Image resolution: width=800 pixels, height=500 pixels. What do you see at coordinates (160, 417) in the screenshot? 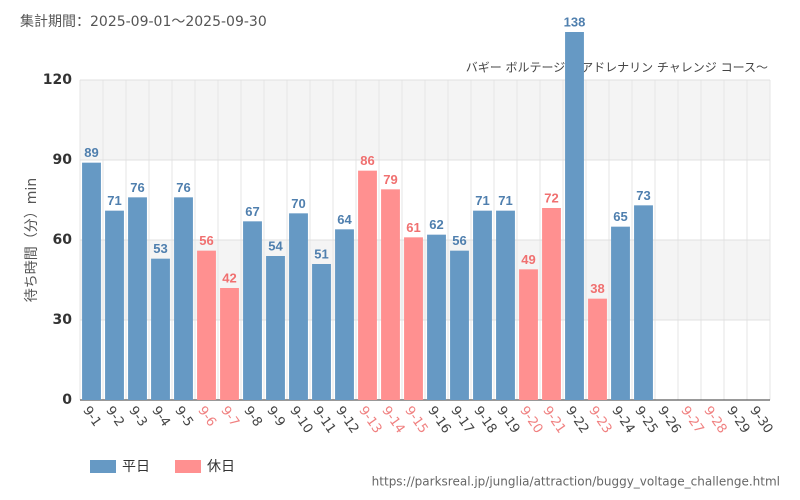
I see `x-tick-label: 9-4` at bounding box center [160, 417].